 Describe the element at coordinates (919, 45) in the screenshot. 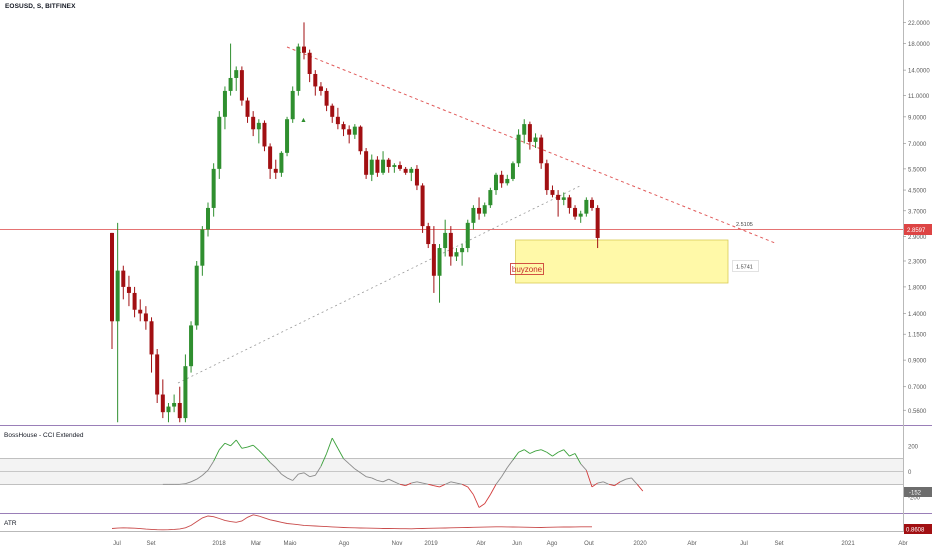

I see `price-tick-label: 18.0000` at that location.